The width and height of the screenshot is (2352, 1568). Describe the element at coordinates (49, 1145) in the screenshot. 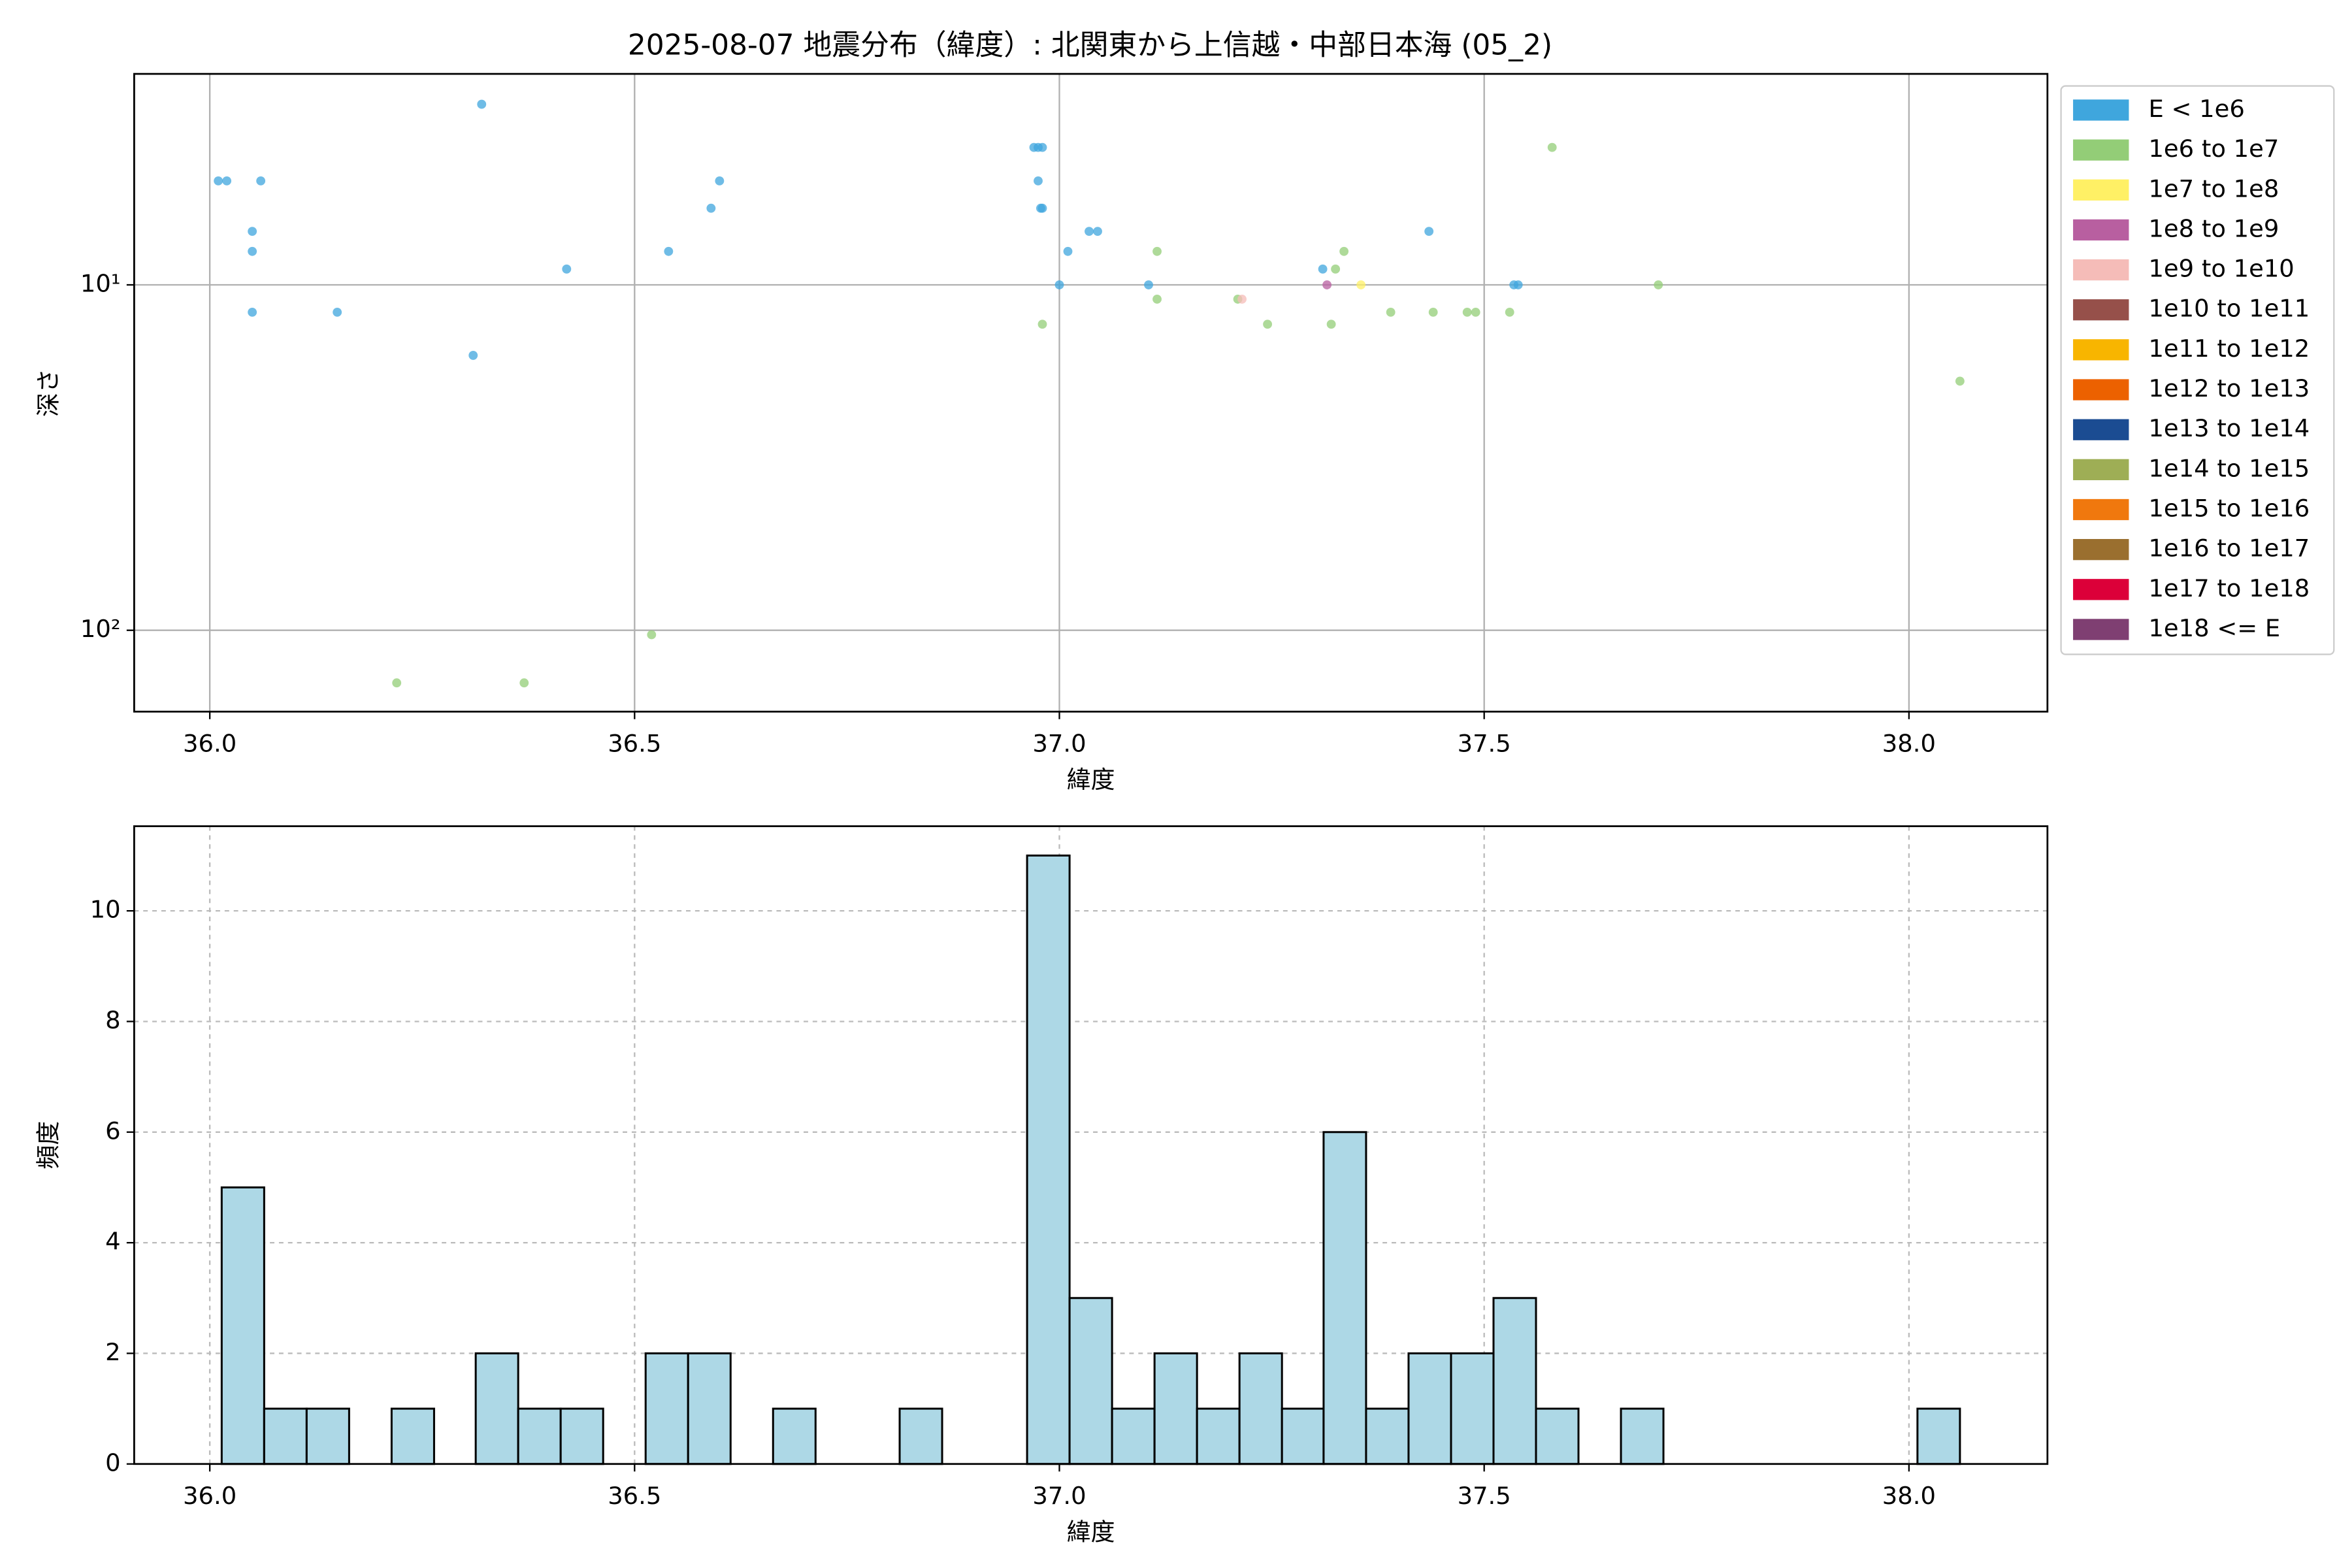

I see `y-axis-label: 頻度` at that location.